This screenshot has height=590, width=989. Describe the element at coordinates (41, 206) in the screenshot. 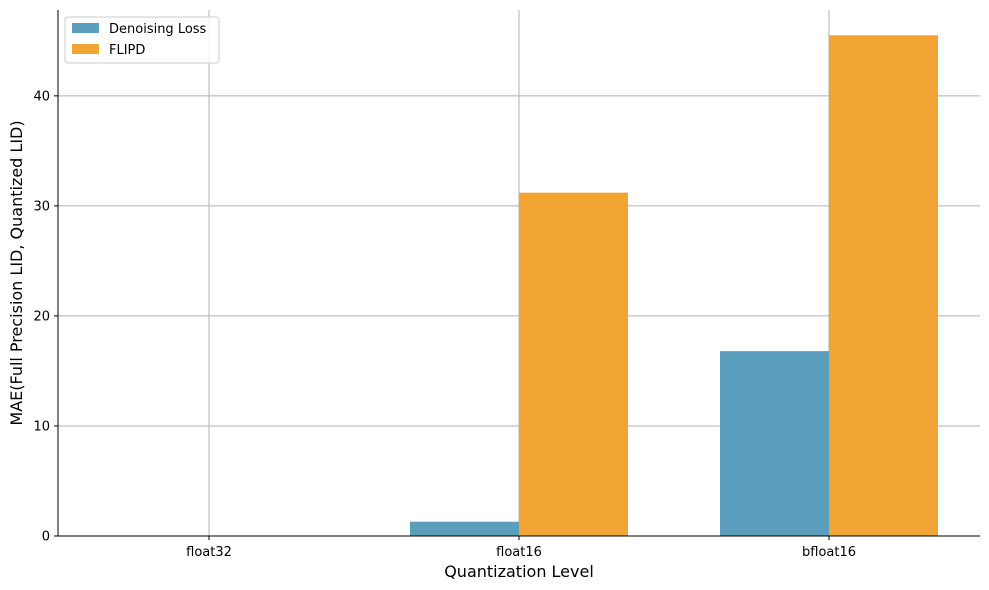

I see `y-tick-label: 30` at that location.